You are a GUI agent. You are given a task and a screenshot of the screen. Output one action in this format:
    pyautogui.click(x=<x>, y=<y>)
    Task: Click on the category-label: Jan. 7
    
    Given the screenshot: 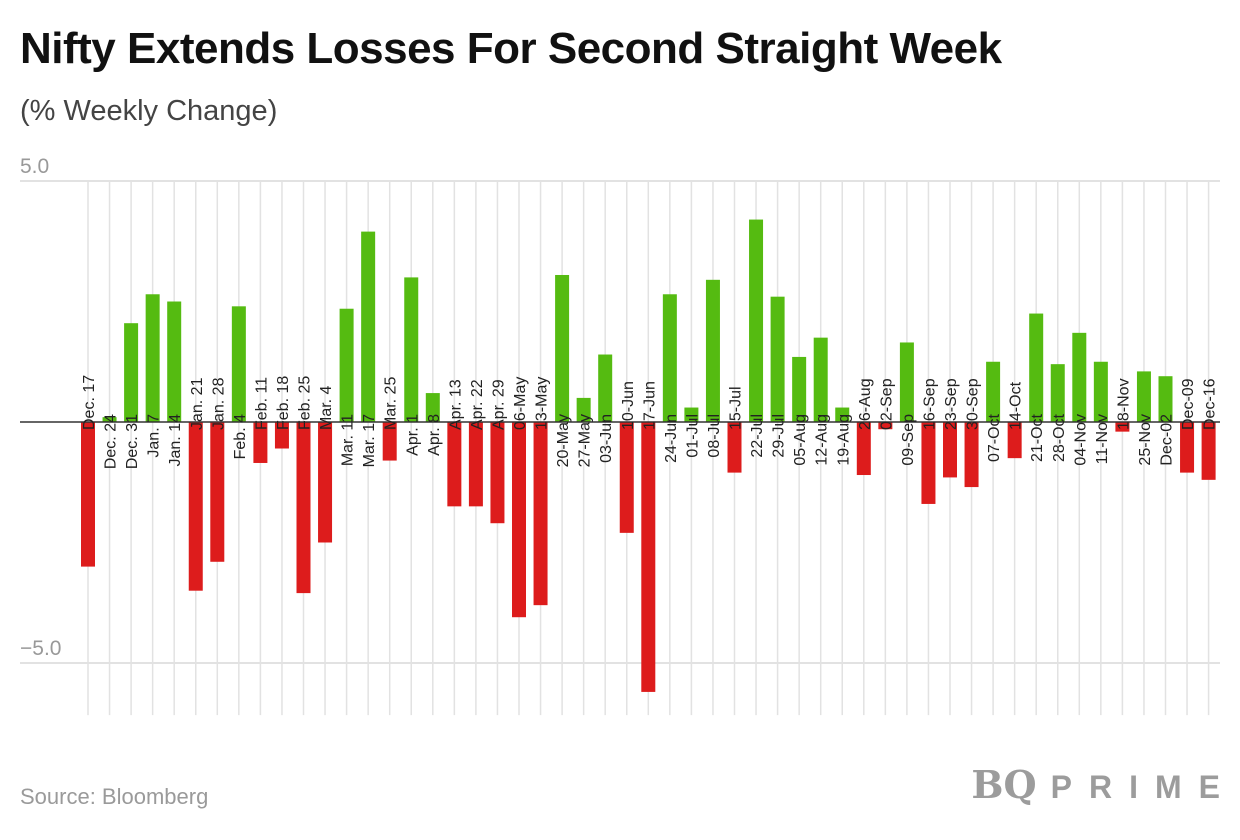 What is the action you would take?
    pyautogui.click(x=154, y=436)
    